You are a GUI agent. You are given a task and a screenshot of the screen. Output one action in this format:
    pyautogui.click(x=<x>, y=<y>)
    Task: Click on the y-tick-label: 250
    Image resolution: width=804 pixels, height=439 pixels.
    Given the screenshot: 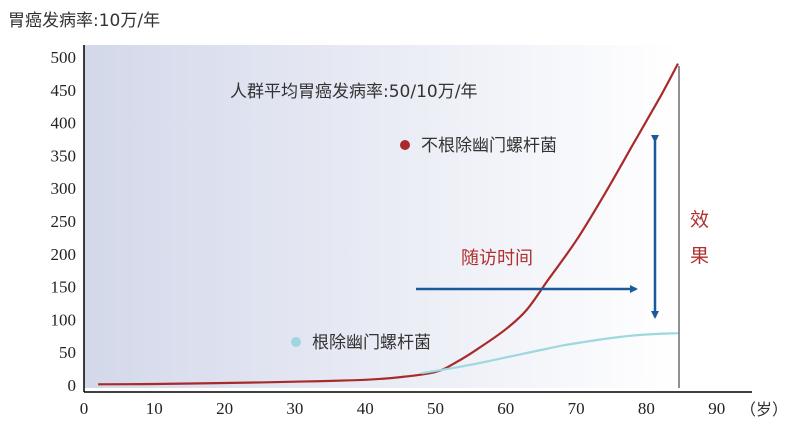 What is the action you would take?
    pyautogui.click(x=64, y=221)
    